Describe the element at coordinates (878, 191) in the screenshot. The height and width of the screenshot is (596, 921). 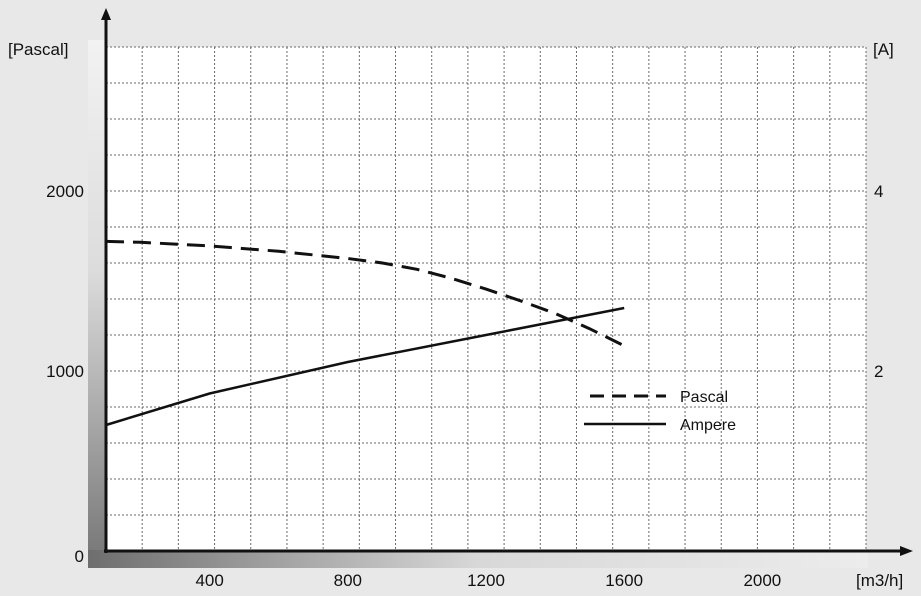
I see `y-tick-label-right: 4` at that location.